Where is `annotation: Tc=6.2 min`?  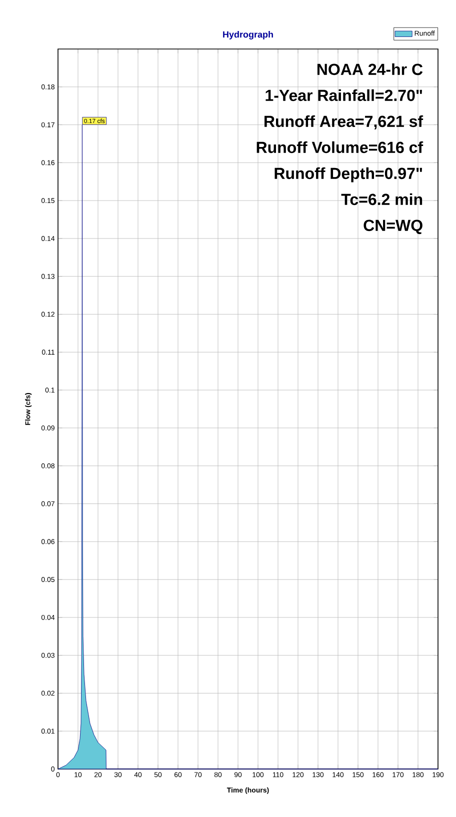 annotation: Tc=6.2 min is located at coordinates (381, 199).